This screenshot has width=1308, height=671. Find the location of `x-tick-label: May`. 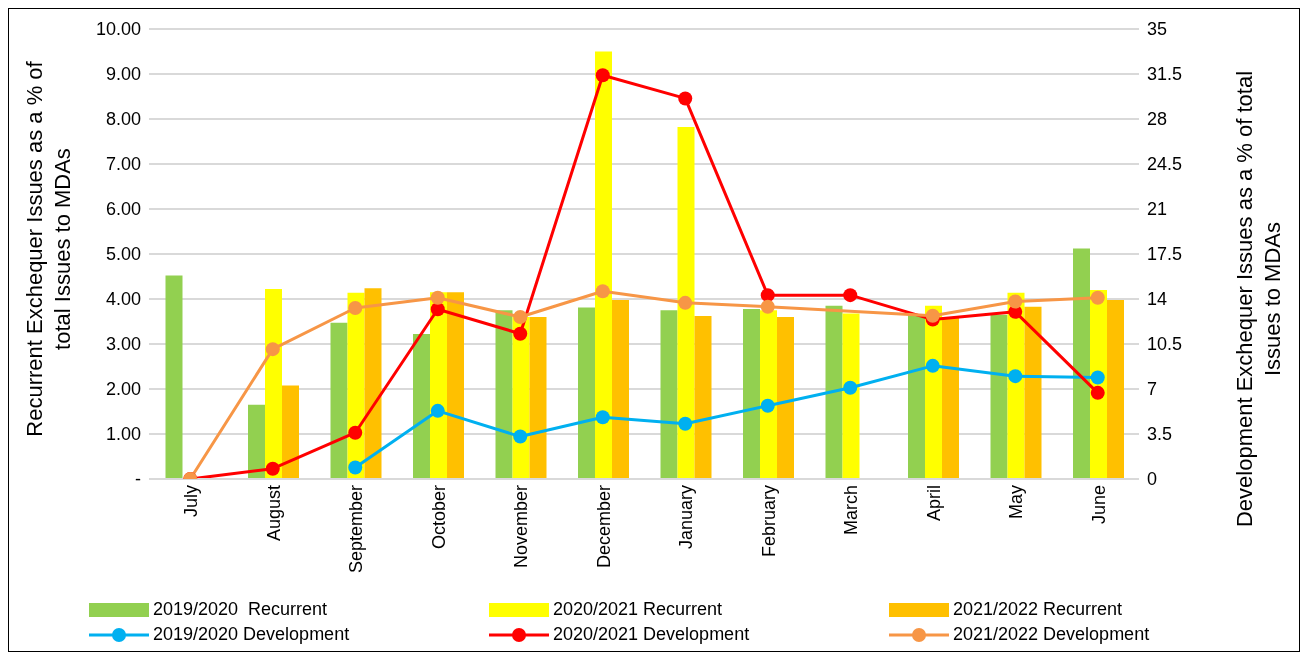

x-tick-label: May is located at coordinates (1016, 502).